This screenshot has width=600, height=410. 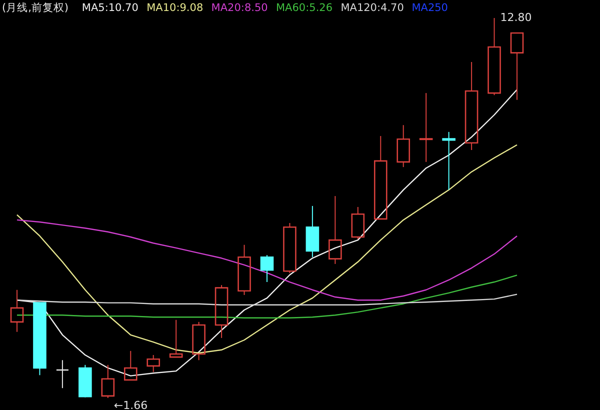 What do you see at coordinates (239, 8) in the screenshot?
I see `text: MA20:8.50` at bounding box center [239, 8].